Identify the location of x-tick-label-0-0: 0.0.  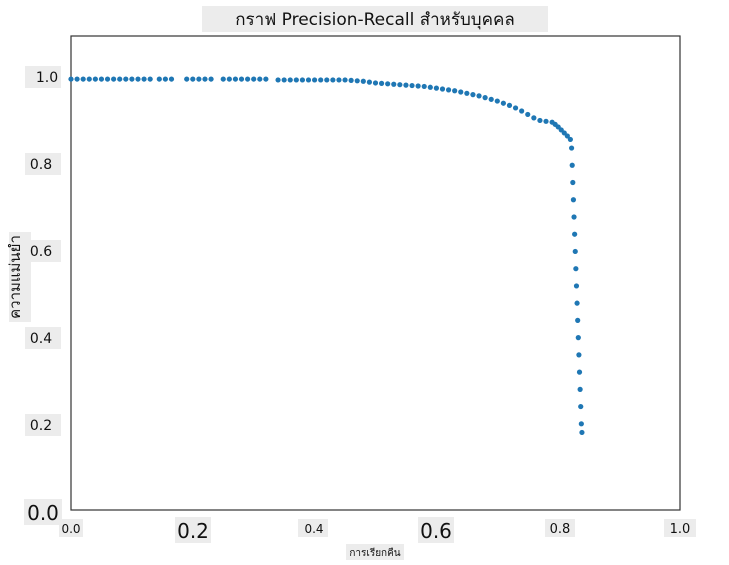
(70, 529).